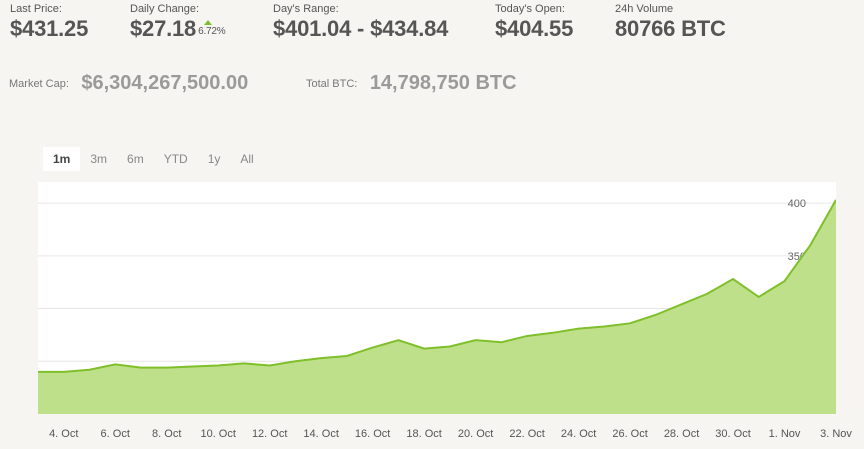 The image size is (864, 449). I want to click on x-tick-label: 10. Oct, so click(218, 434).